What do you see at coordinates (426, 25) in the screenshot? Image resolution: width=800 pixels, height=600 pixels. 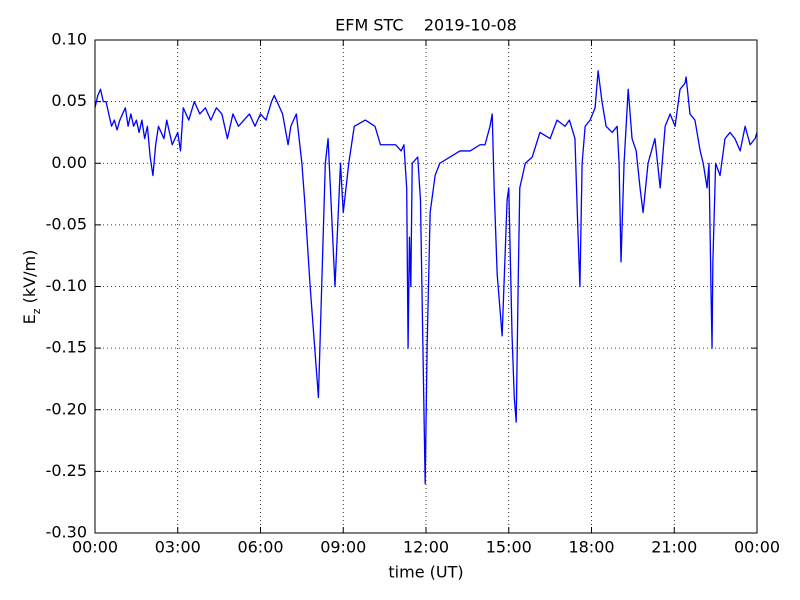 I see `chart-title: EFM STC 2019-10-08` at bounding box center [426, 25].